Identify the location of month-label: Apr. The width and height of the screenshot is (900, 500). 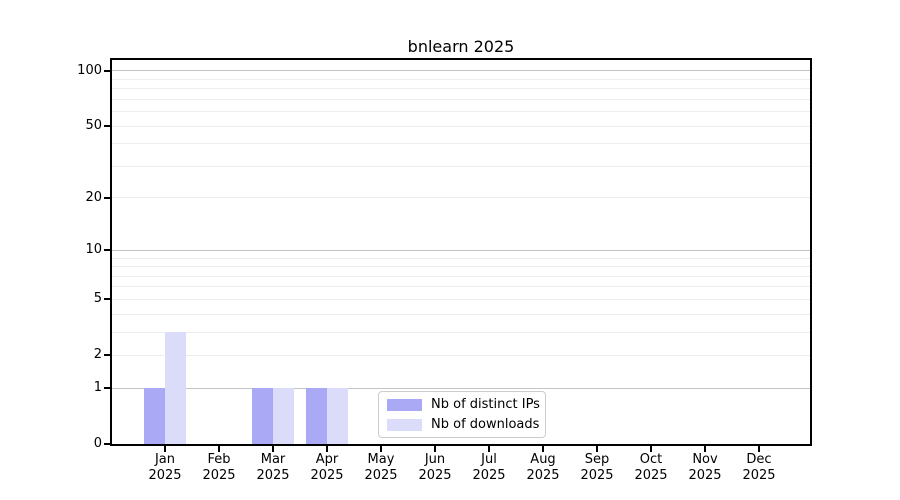
(327, 459).